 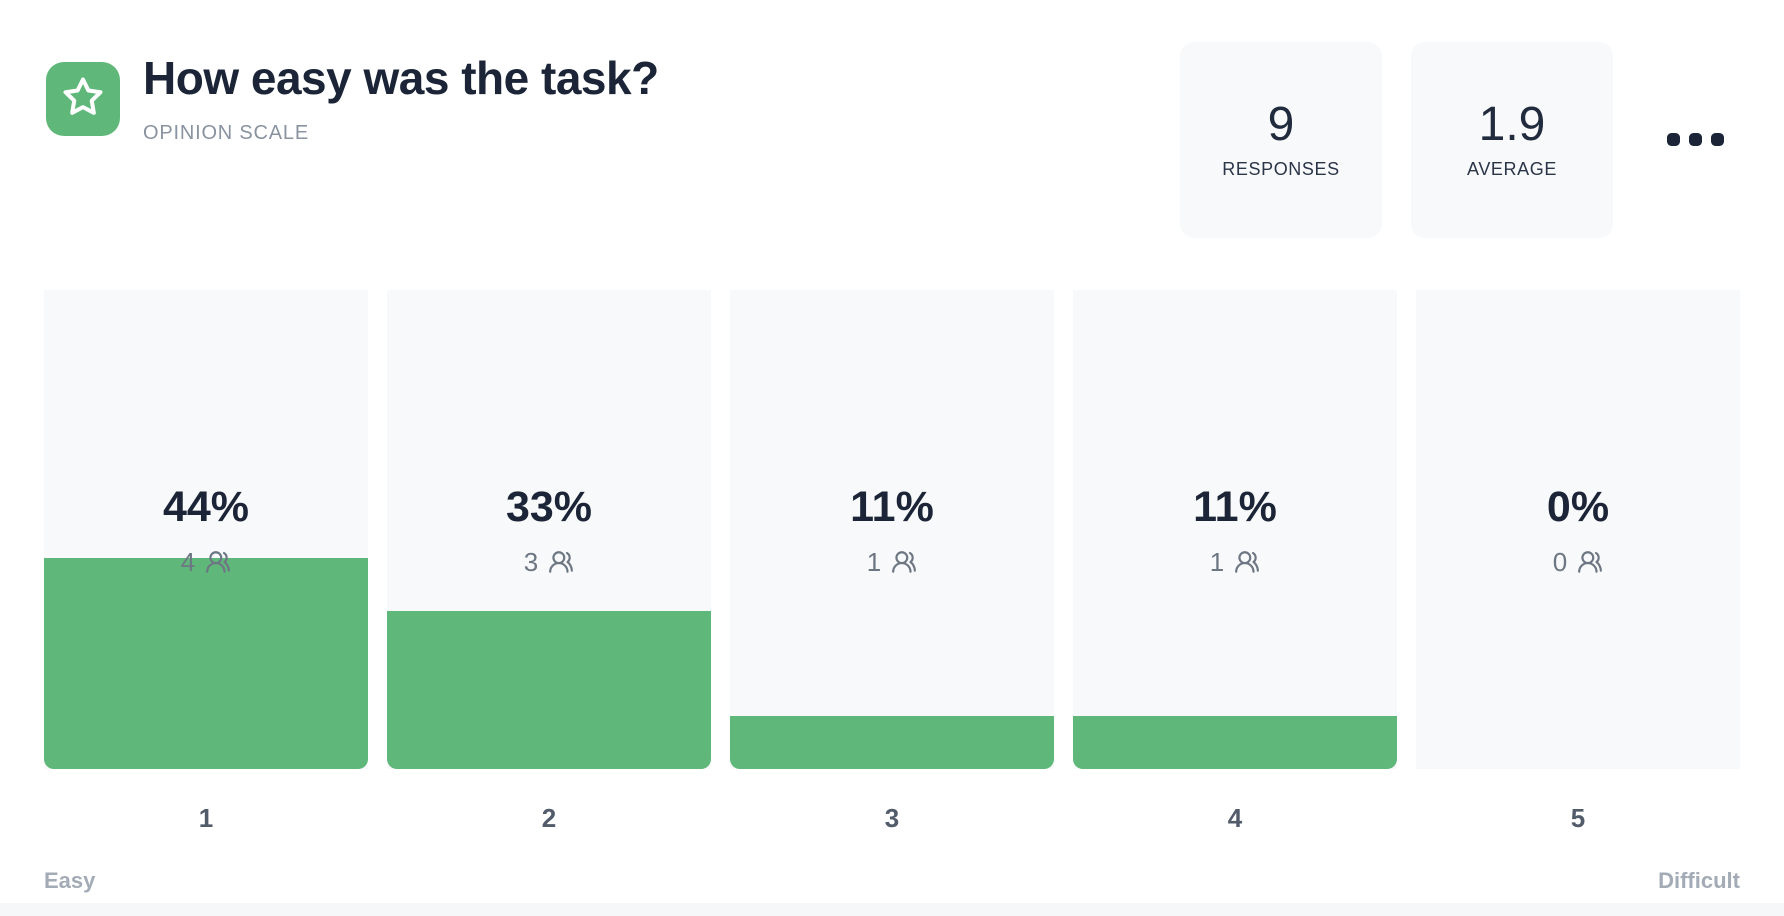 What do you see at coordinates (206, 818) in the screenshot?
I see `scale-value-label: 1` at bounding box center [206, 818].